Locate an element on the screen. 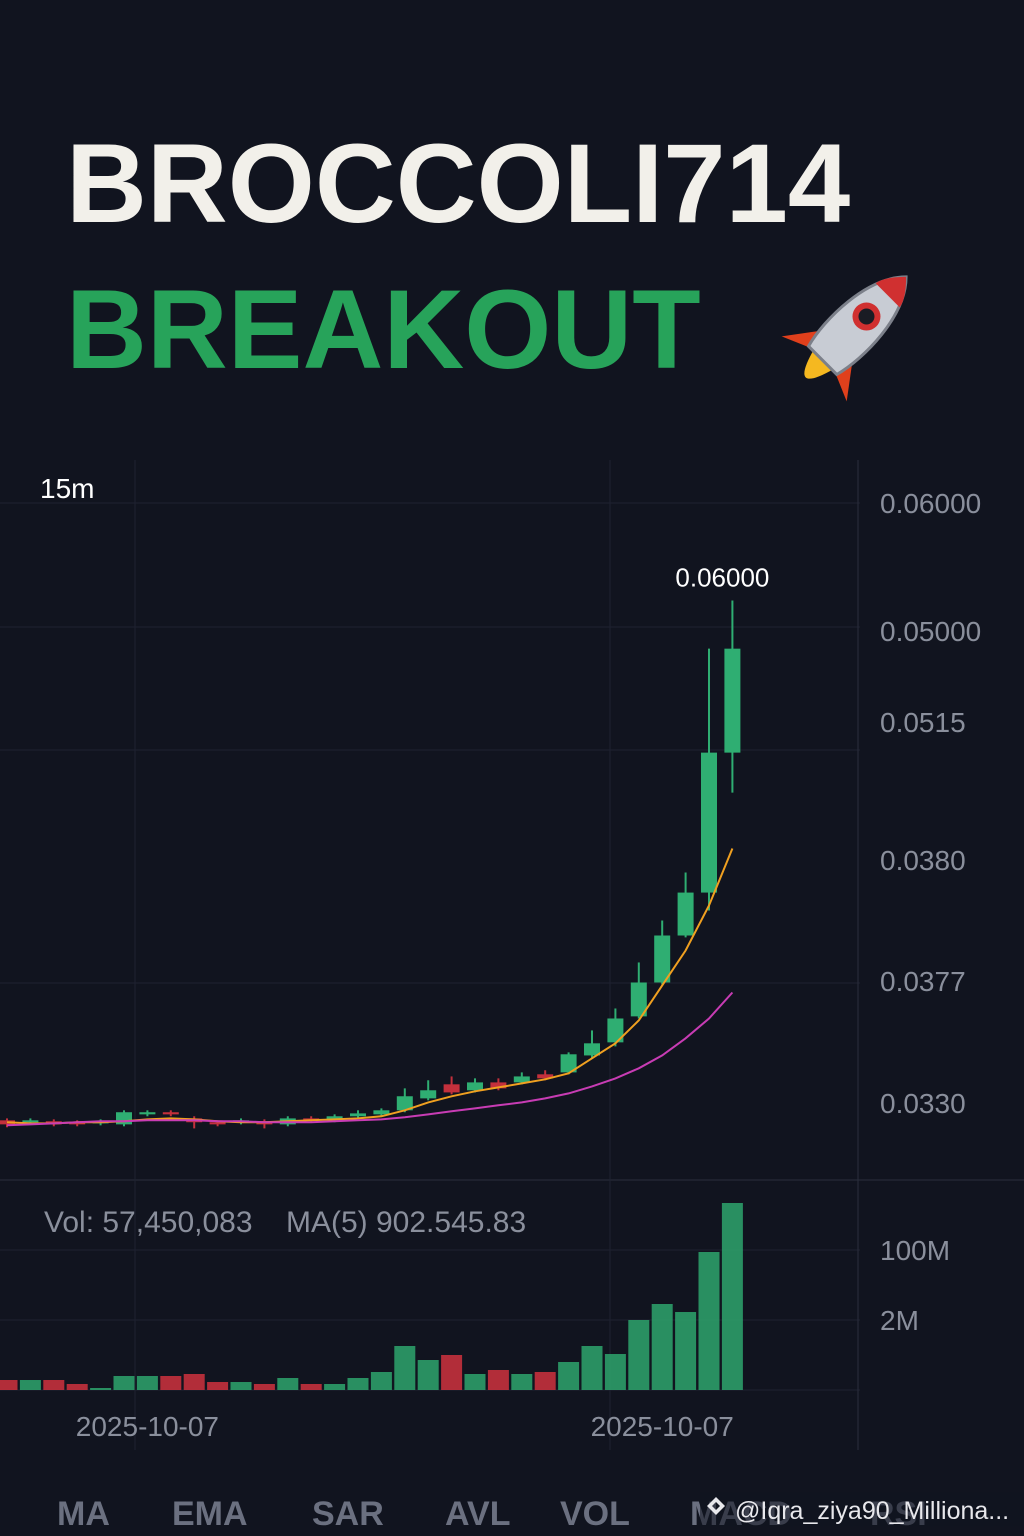 Image resolution: width=1024 pixels, height=1536 pixels. subtitle: BREAKOUT is located at coordinates (383, 329).